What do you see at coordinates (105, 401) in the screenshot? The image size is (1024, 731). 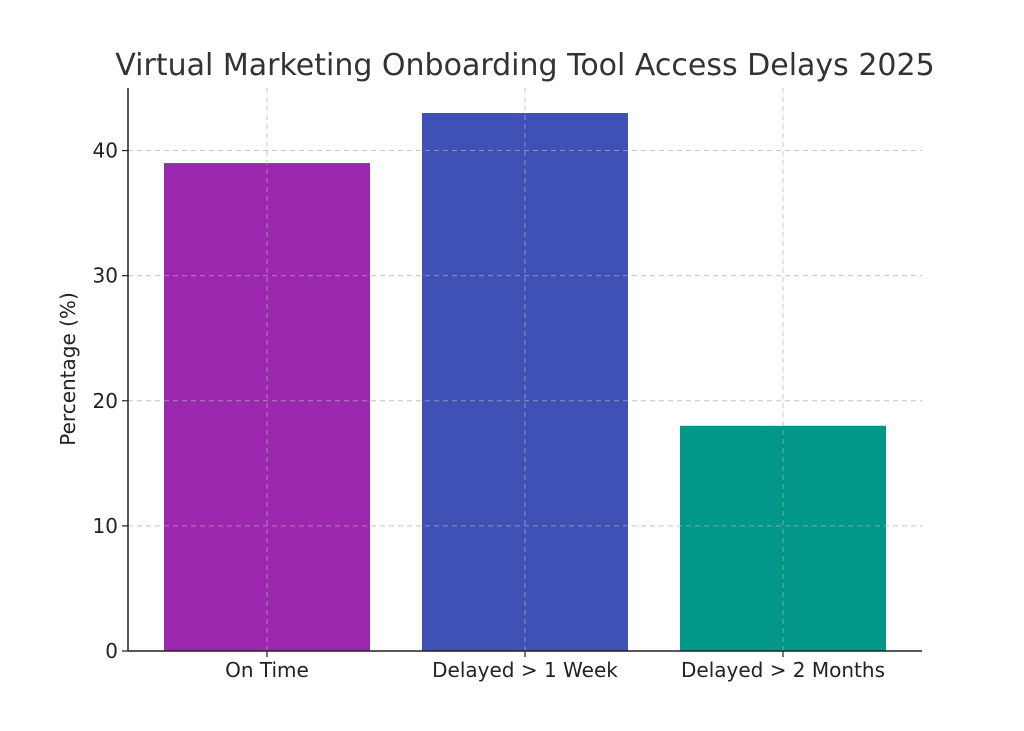 I see `y-tick-label: 20` at bounding box center [105, 401].